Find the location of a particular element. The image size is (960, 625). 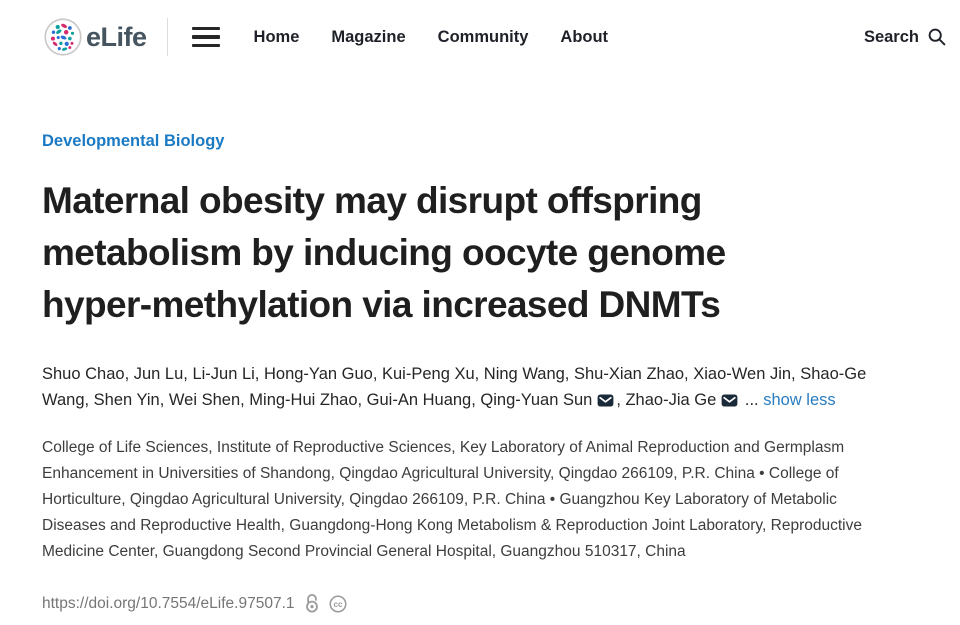

menu-button is located at coordinates (205, 37).